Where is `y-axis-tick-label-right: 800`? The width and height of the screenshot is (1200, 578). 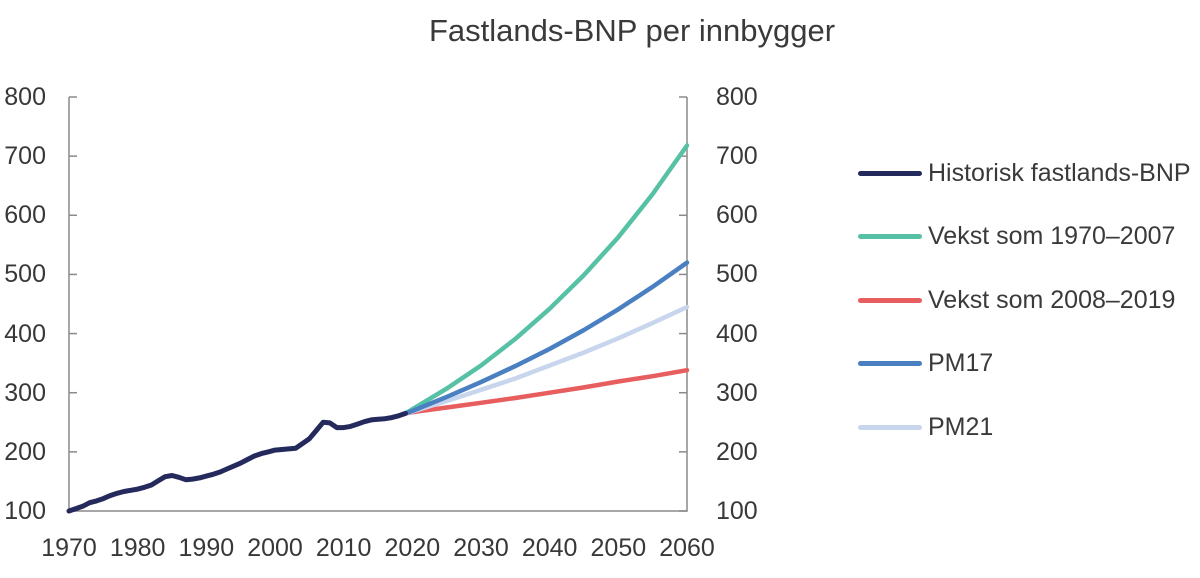 y-axis-tick-label-right: 800 is located at coordinates (737, 97).